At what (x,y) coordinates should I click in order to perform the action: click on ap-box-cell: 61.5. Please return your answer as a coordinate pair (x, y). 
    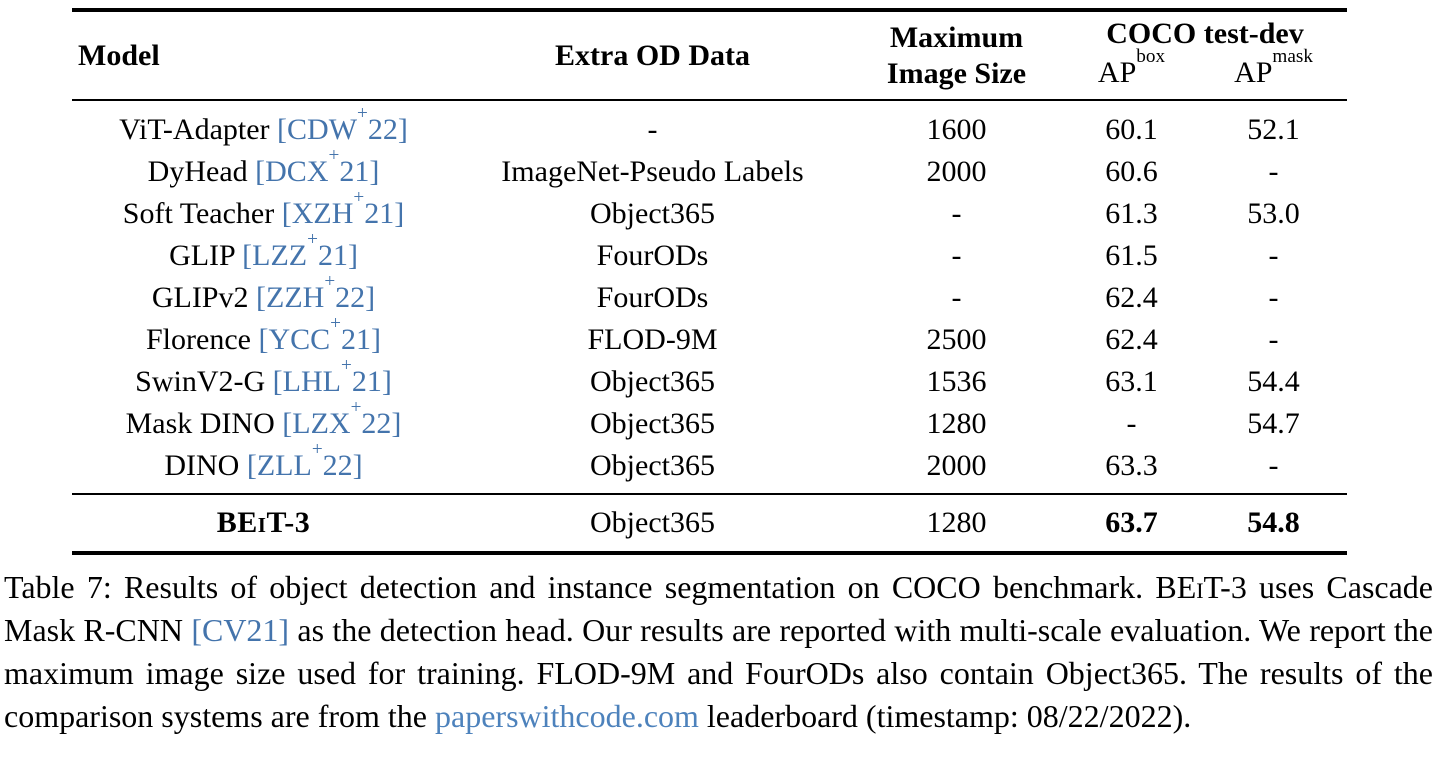
    Looking at the image, I should click on (1131, 255).